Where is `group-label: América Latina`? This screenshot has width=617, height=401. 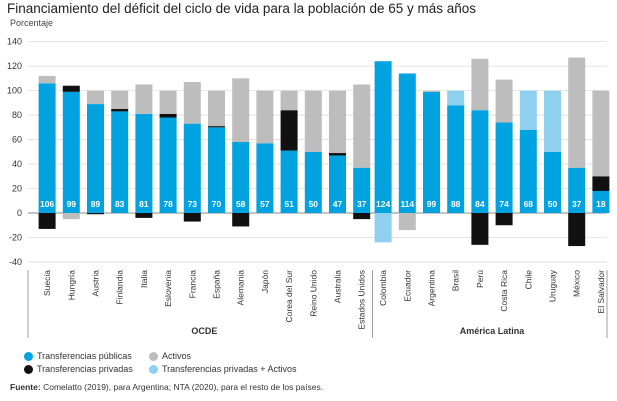
group-label: América Latina is located at coordinates (493, 331).